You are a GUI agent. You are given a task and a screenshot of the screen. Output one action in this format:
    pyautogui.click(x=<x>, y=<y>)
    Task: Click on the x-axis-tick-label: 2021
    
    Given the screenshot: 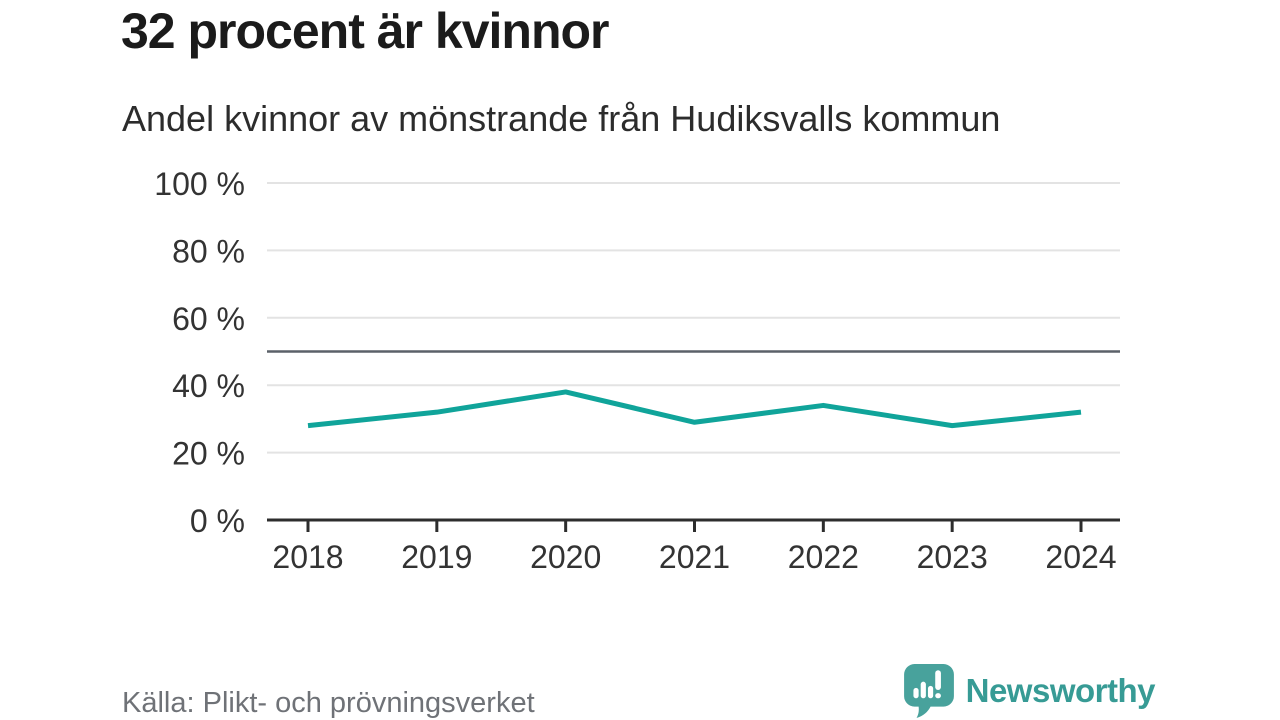 What is the action you would take?
    pyautogui.click(x=694, y=557)
    